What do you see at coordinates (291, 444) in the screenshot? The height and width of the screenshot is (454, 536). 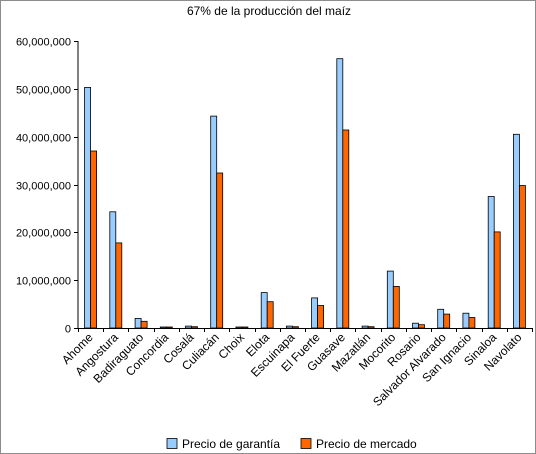 I see `legend: Precio de garantía Precio de mercado` at bounding box center [291, 444].